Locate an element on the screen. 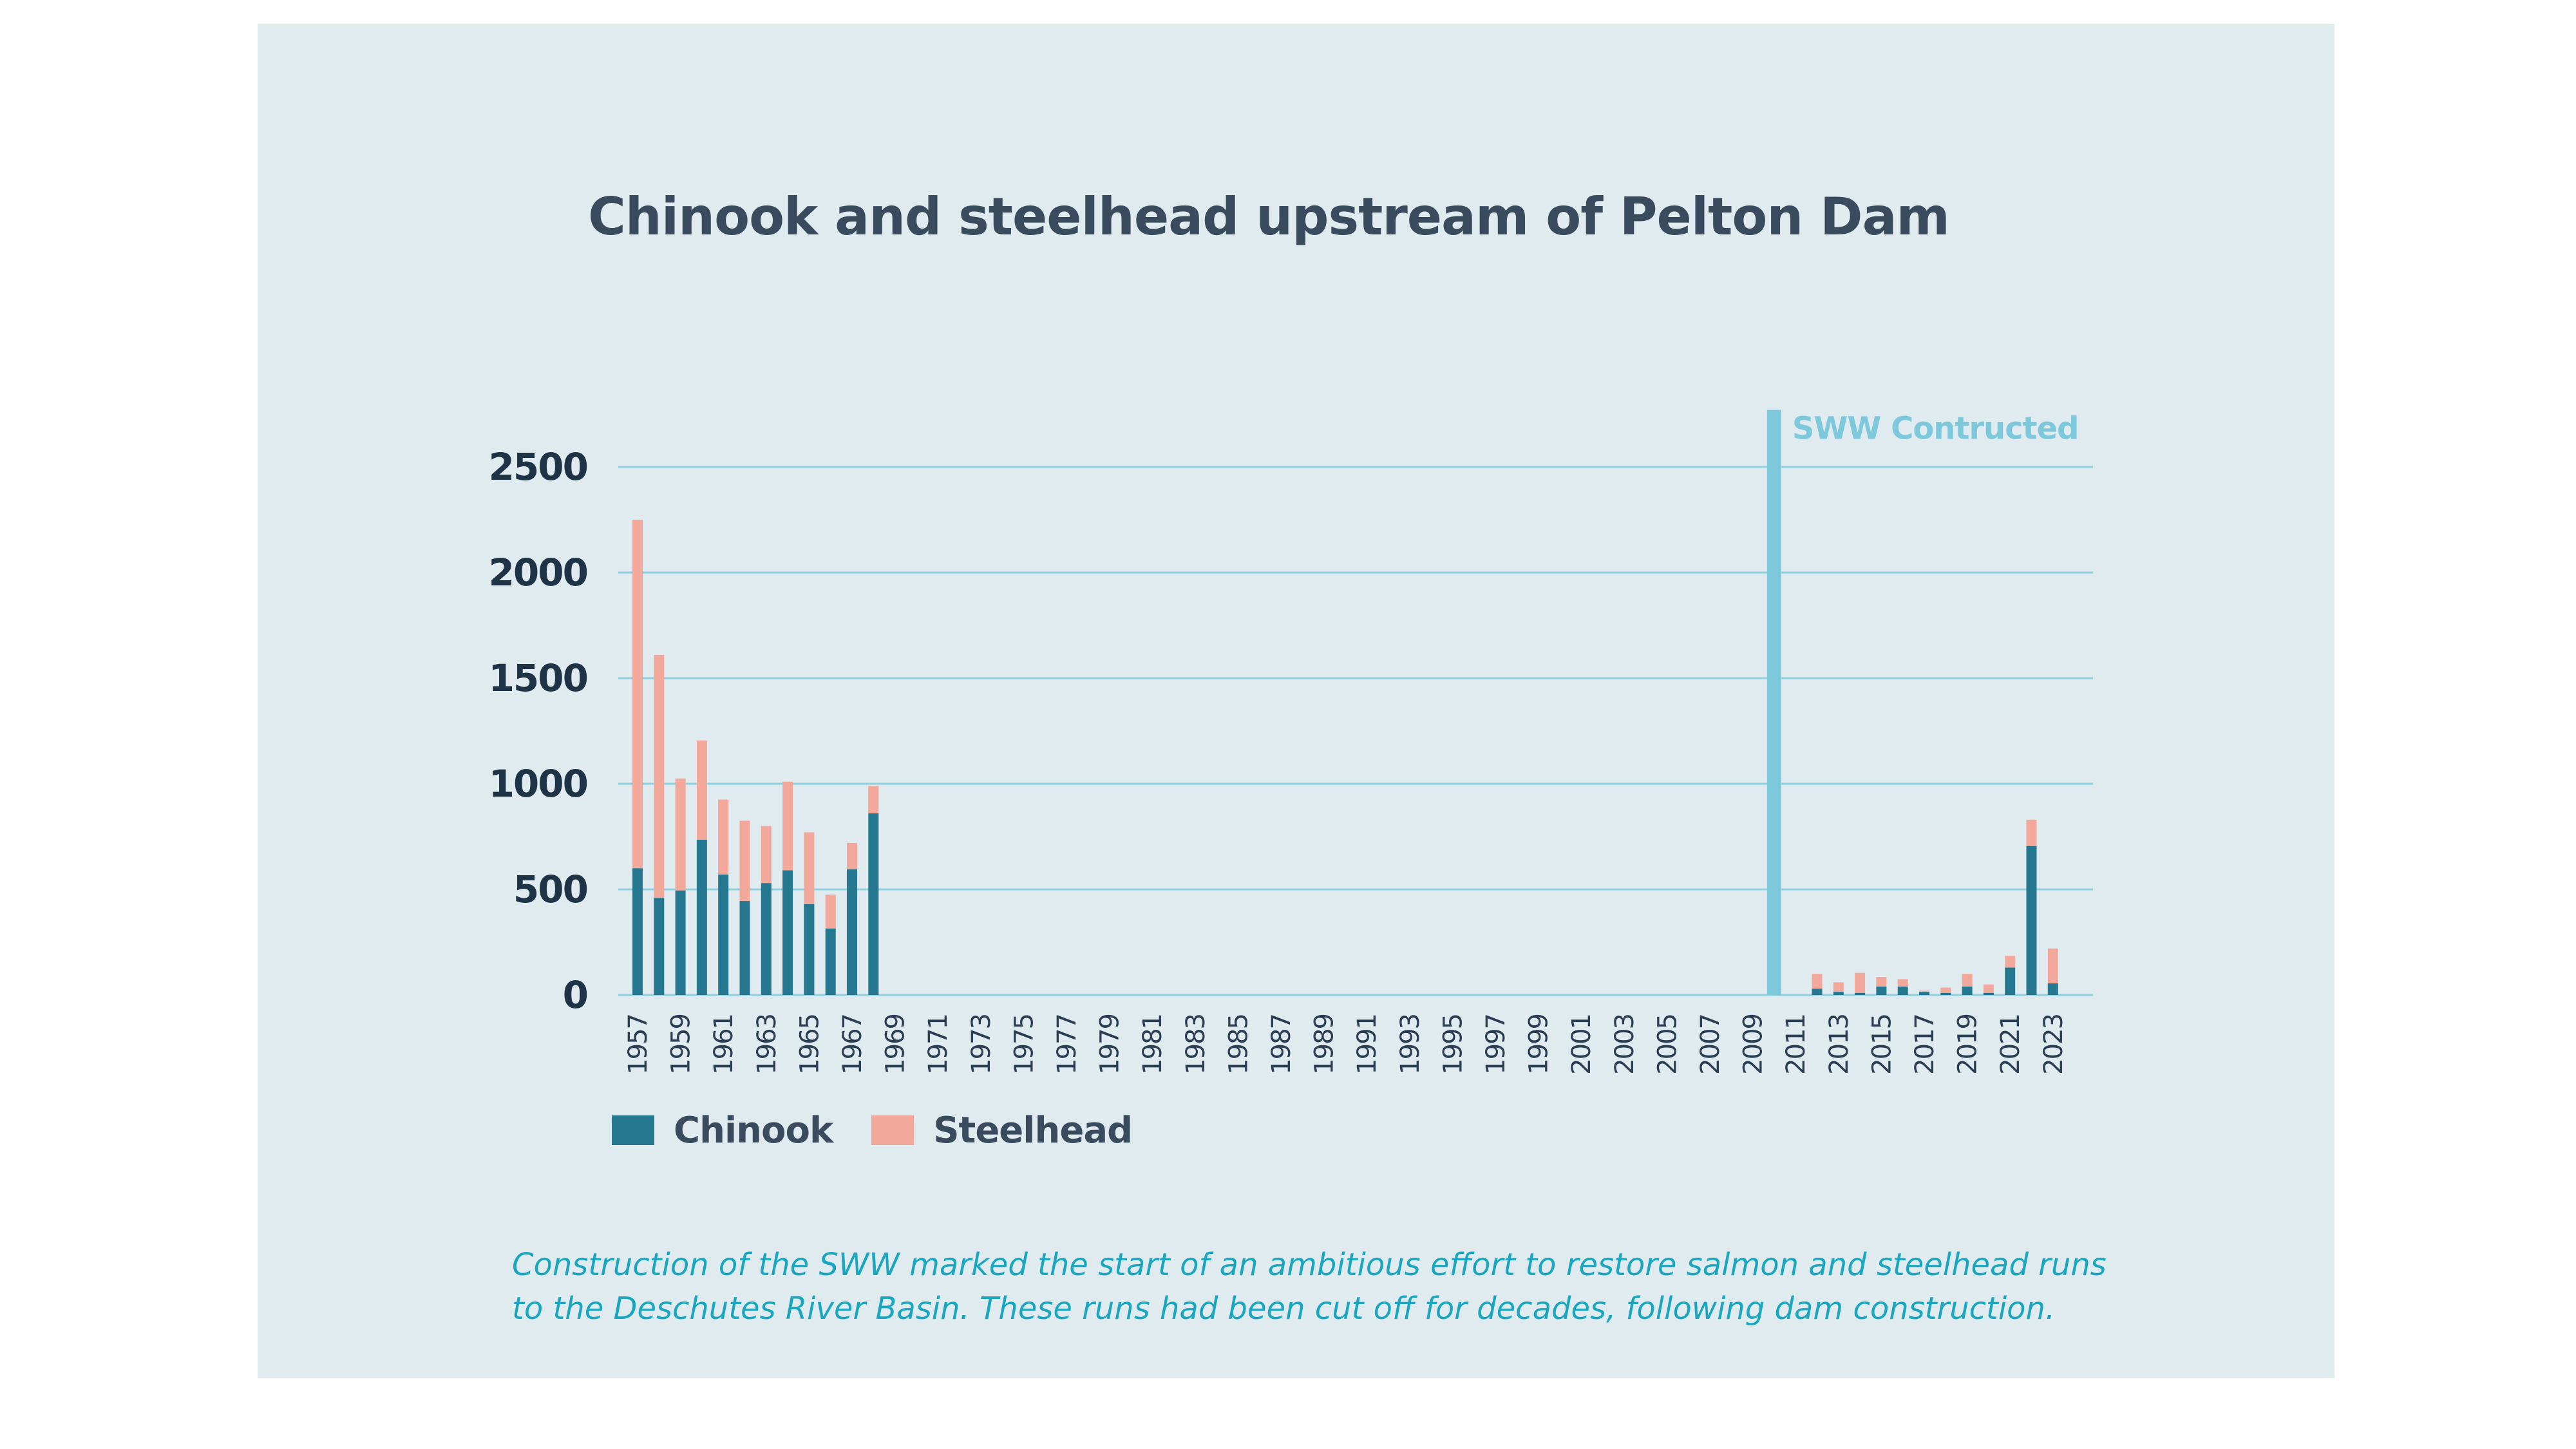 The image size is (2576, 1449). bar-chinook-1965 is located at coordinates (810, 949).